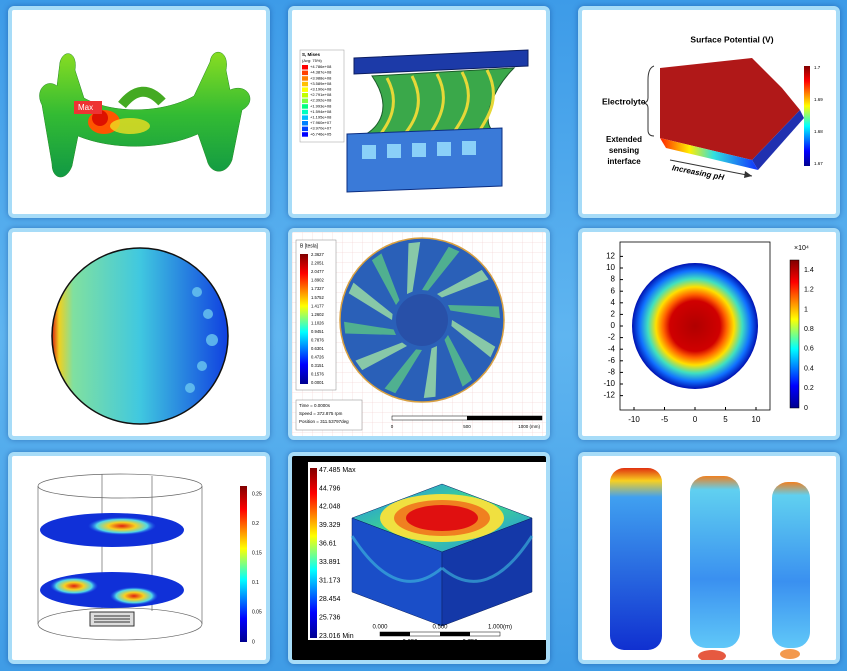 Image resolution: width=847 pixels, height=671 pixels. I want to click on info-text: Position = 311.53797deg, so click(324, 421).